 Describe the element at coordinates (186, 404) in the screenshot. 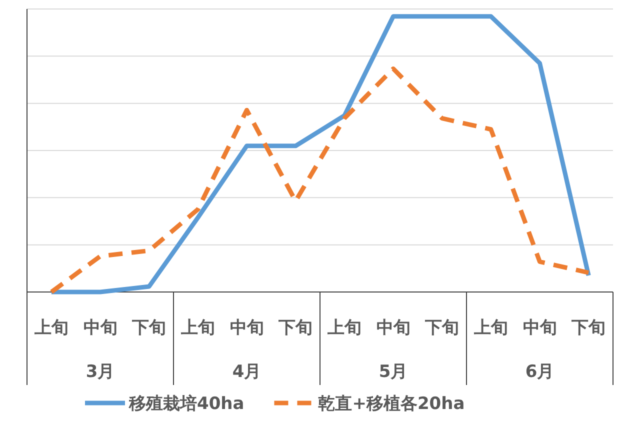

I see `legend-label: 移殖栽培40ha` at that location.